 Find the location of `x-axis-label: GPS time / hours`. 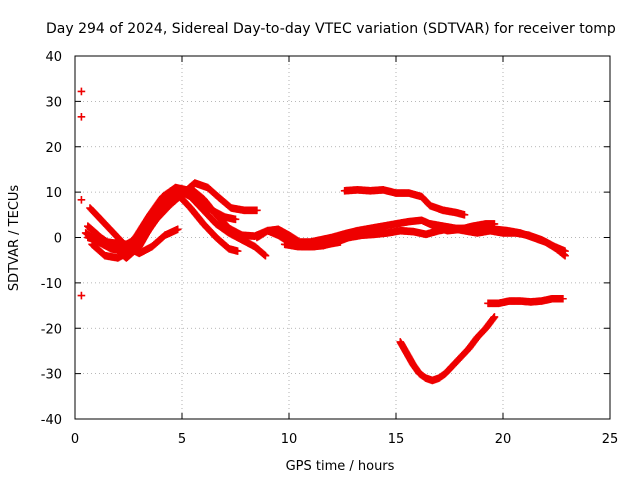

x-axis-label: GPS time / hours is located at coordinates (340, 466).